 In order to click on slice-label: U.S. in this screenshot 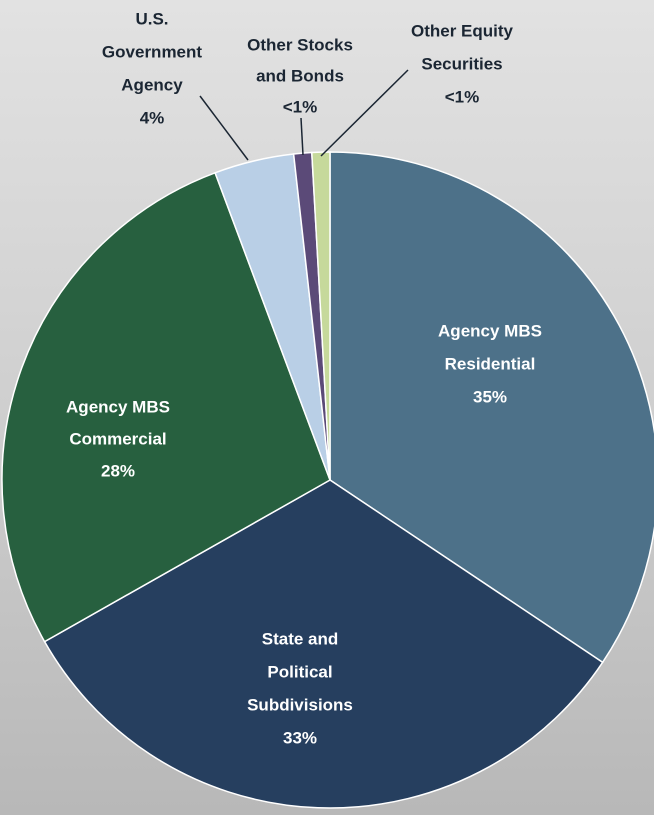, I will do `click(151, 18)`.